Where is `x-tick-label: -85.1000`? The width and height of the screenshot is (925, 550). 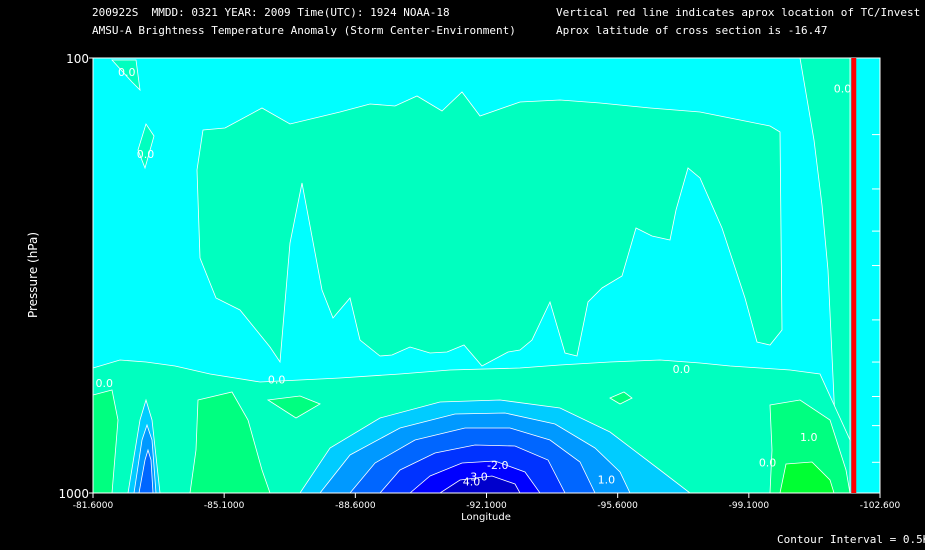 x-tick-label: -85.1000 is located at coordinates (224, 506).